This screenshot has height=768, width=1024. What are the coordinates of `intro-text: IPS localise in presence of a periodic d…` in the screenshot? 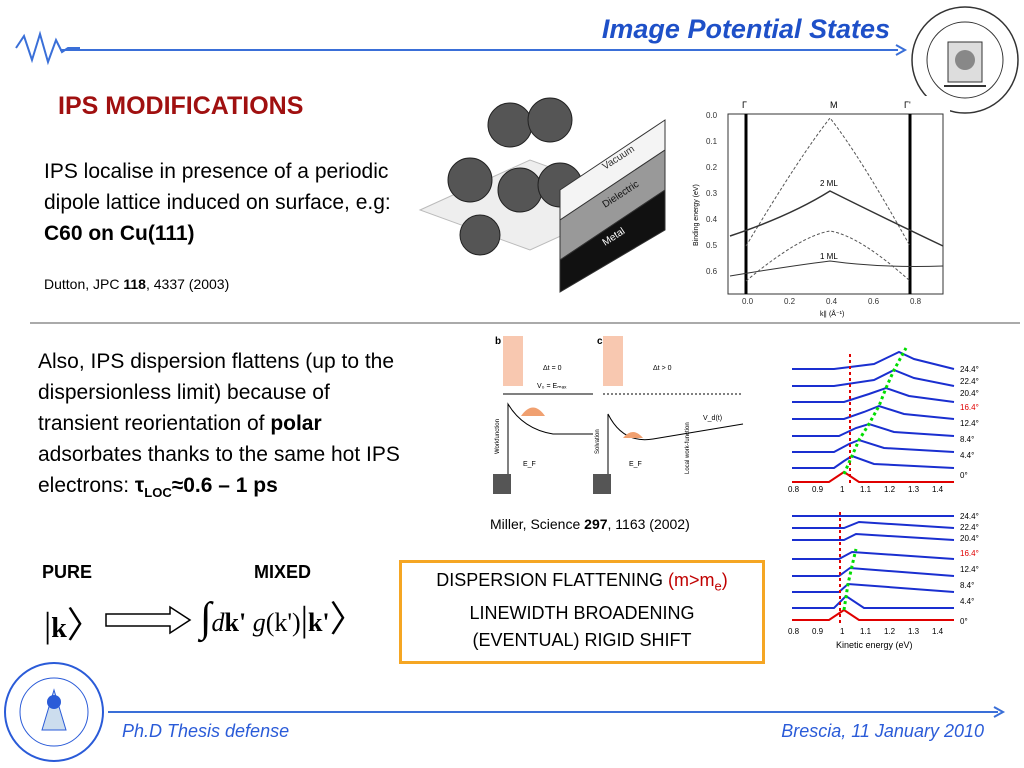 It's located at (217, 187).